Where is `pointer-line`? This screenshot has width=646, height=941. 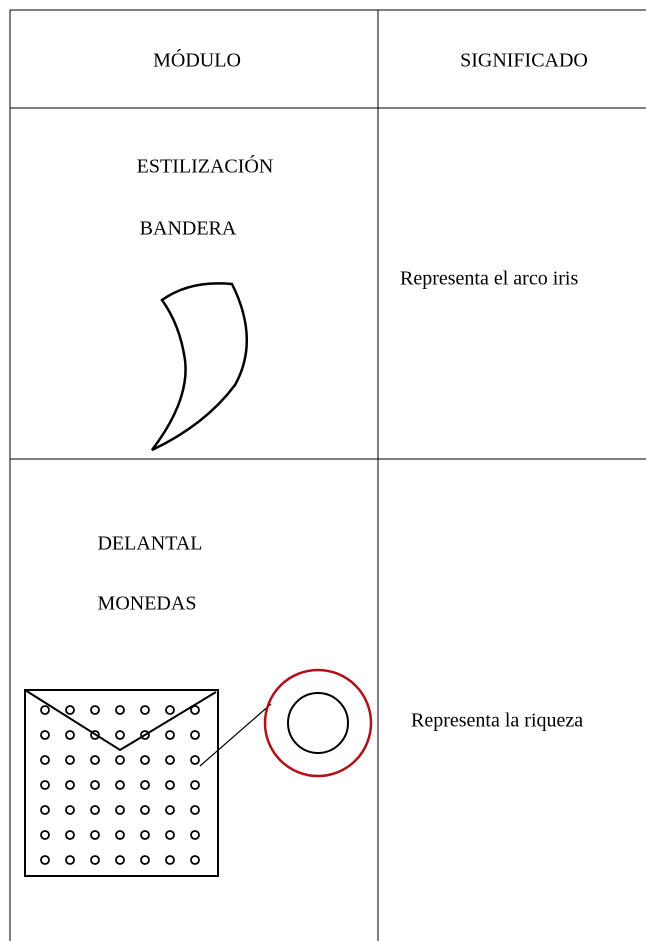 pointer-line is located at coordinates (235, 735).